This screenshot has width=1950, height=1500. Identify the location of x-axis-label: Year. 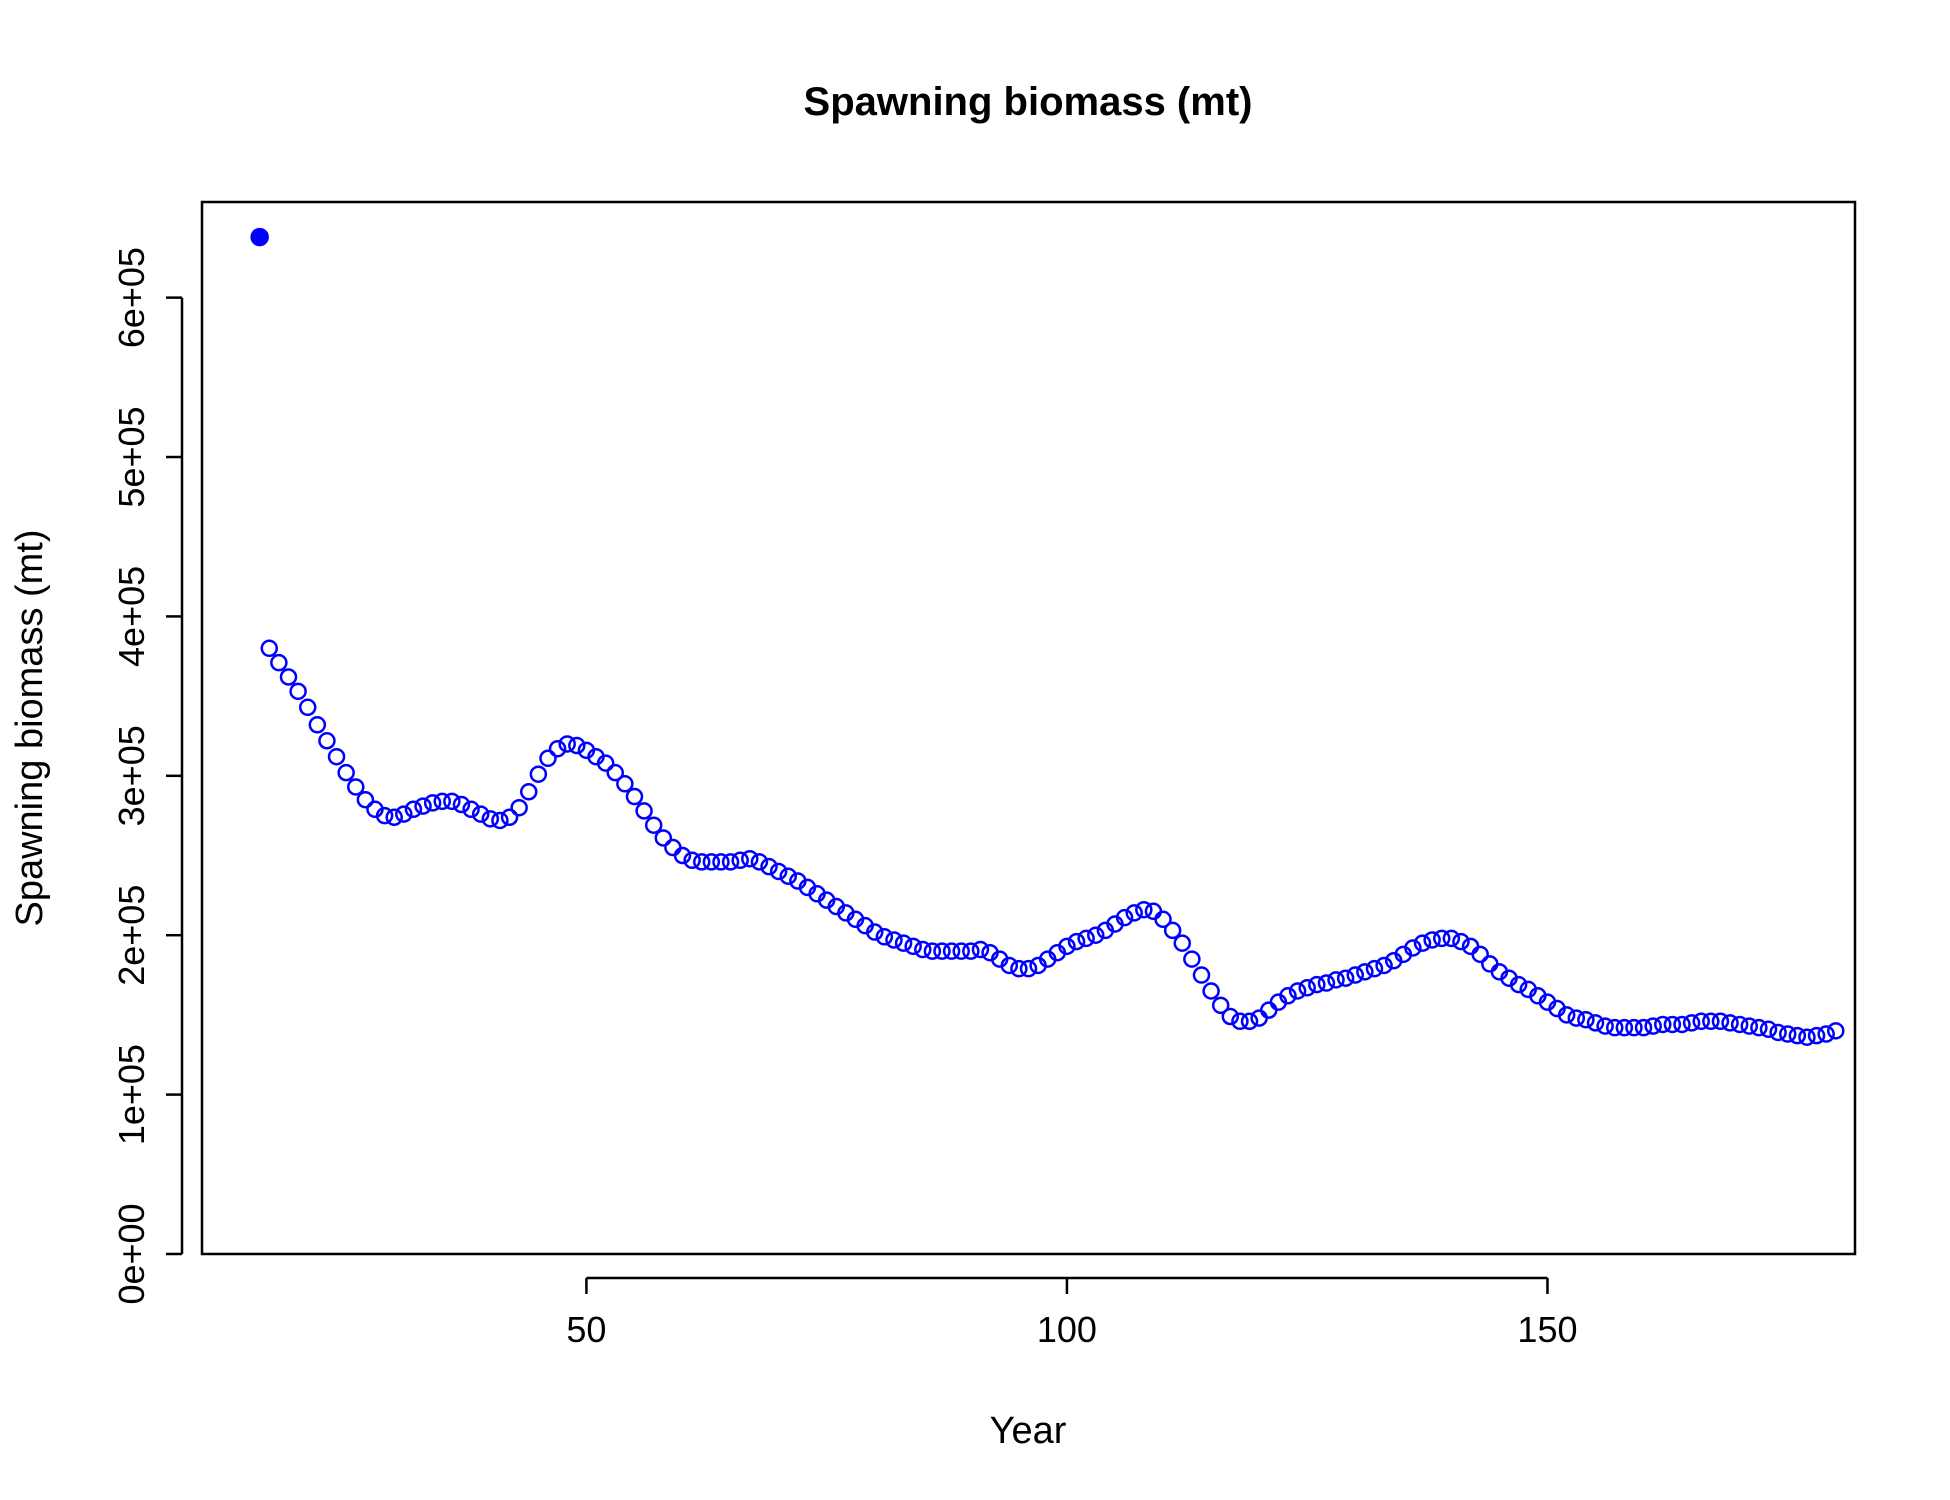
(1028, 1431).